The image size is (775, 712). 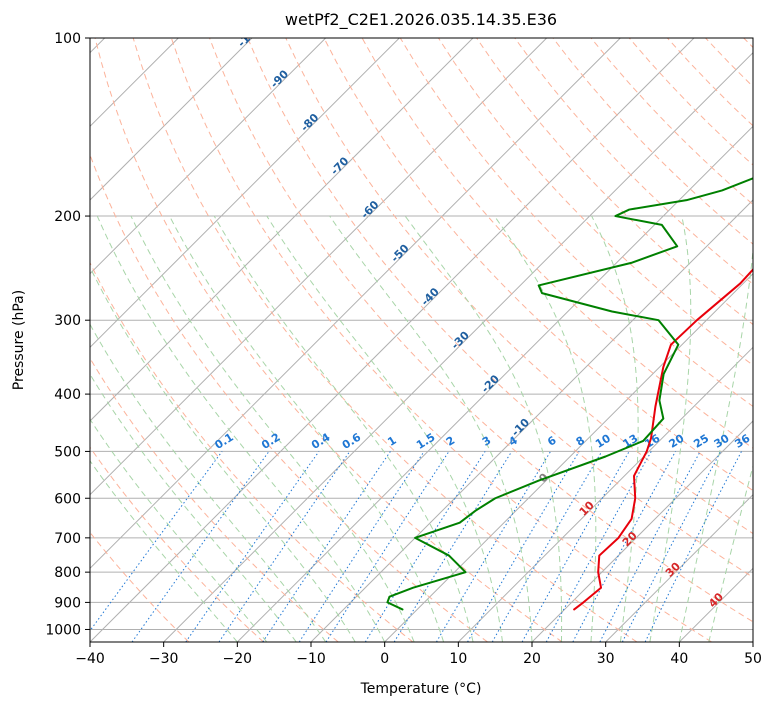 What do you see at coordinates (486, 441) in the screenshot?
I see `mixing-ratio-label: 3` at bounding box center [486, 441].